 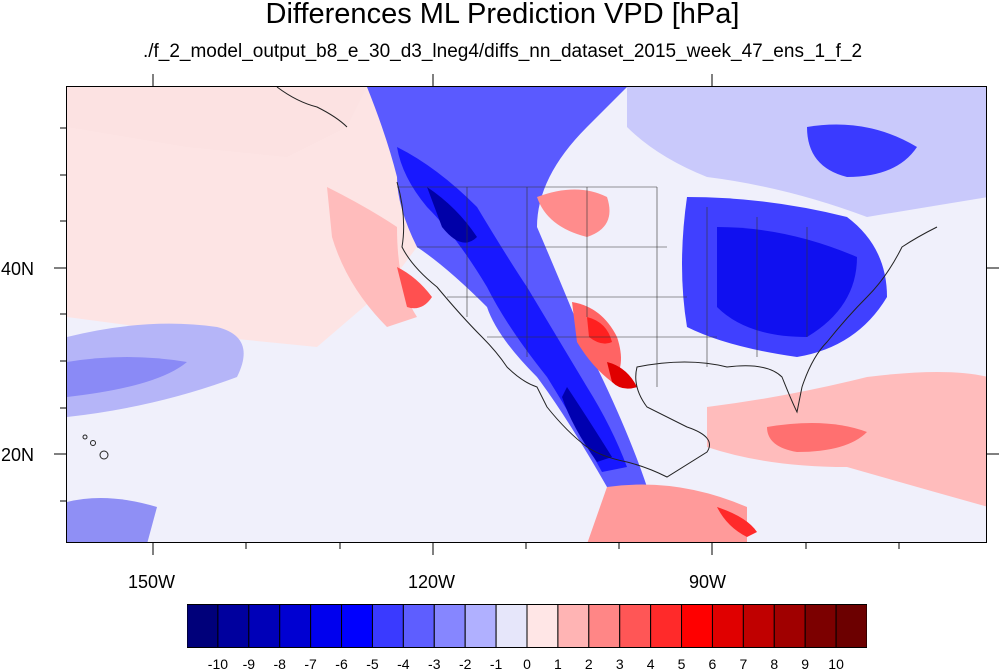 What do you see at coordinates (774, 664) in the screenshot?
I see `colorbar-tick-label: 8` at bounding box center [774, 664].